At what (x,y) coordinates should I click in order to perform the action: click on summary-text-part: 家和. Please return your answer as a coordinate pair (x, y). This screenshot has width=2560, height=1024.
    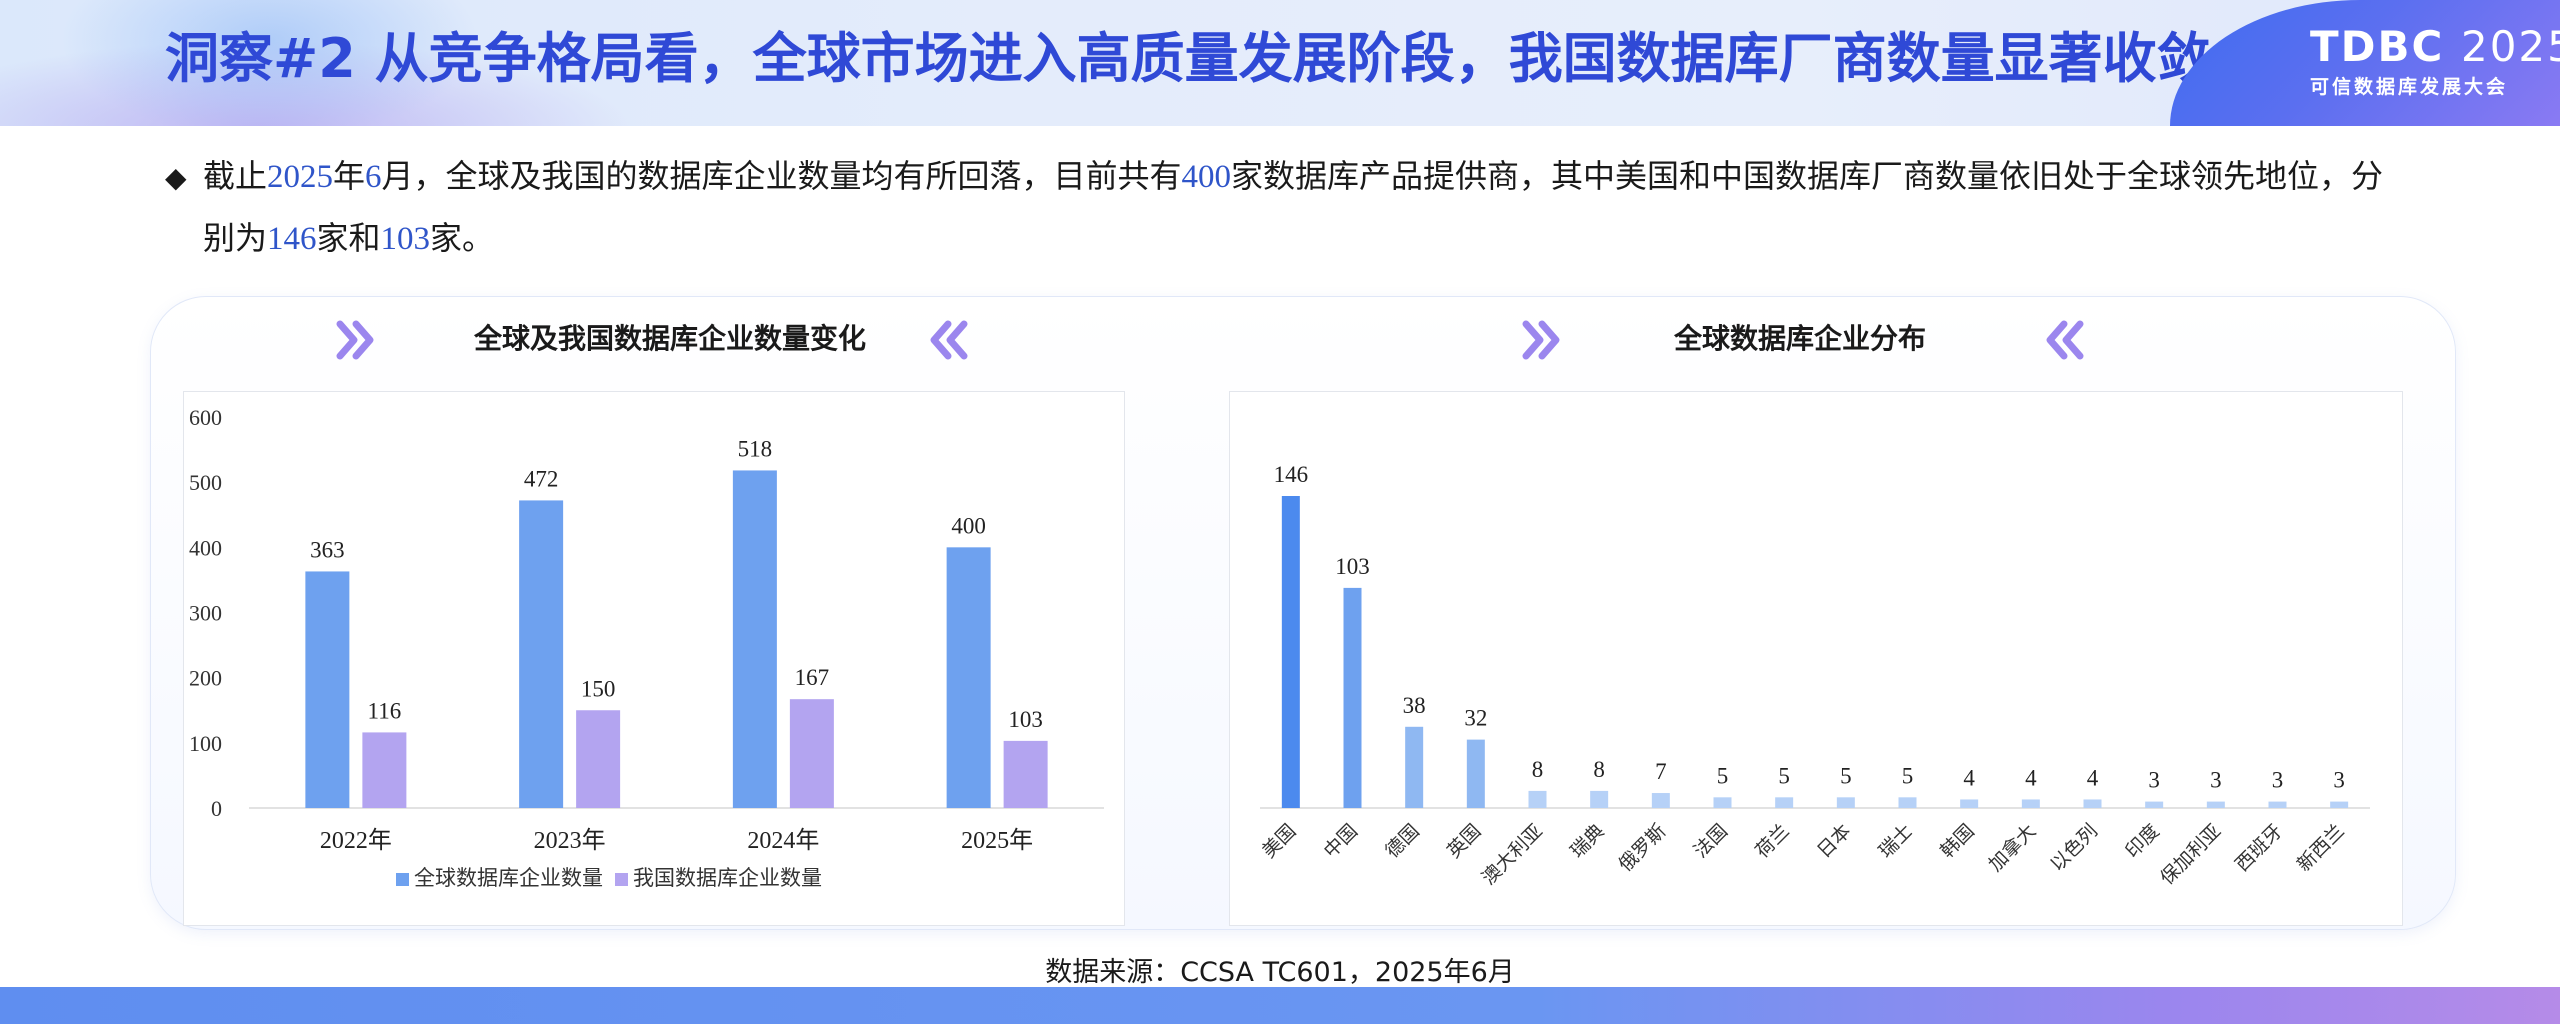
    Looking at the image, I should click on (348, 238).